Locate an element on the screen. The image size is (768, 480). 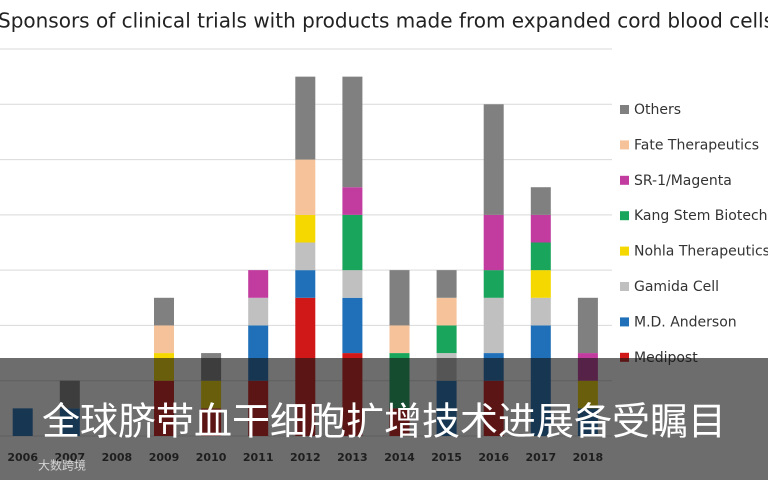
legend-label: SR-1/Magenta is located at coordinates (683, 181).